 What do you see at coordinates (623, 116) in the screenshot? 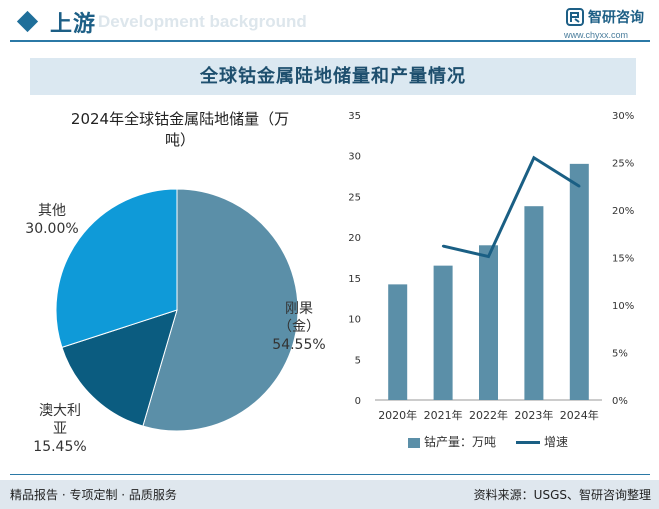
I see `y-right-tick-label: 30%` at bounding box center [623, 116].